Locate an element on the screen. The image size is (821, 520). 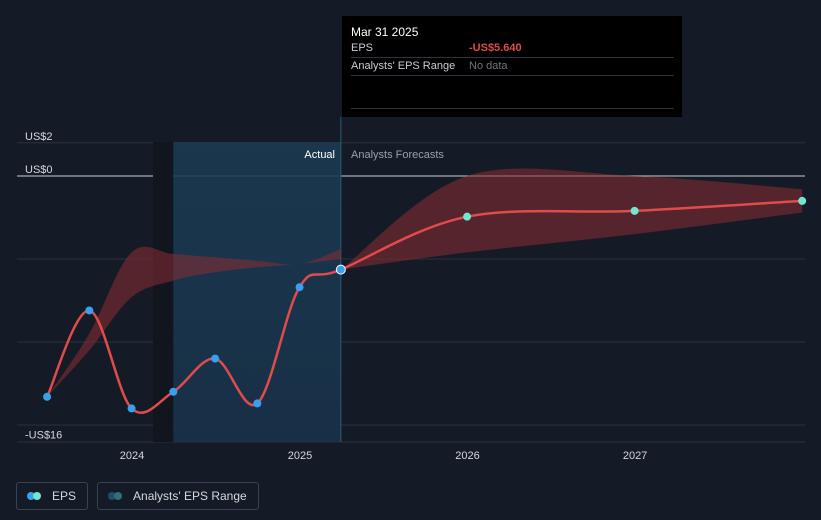
y-axis-labels: US$2 US$0 -US$16 is located at coordinates (43, 286).